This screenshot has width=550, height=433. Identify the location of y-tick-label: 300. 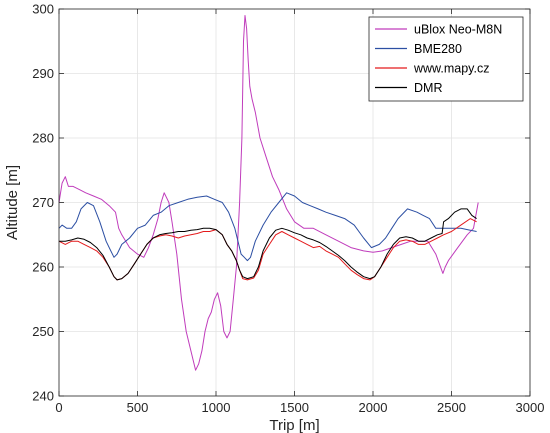
(43, 9).